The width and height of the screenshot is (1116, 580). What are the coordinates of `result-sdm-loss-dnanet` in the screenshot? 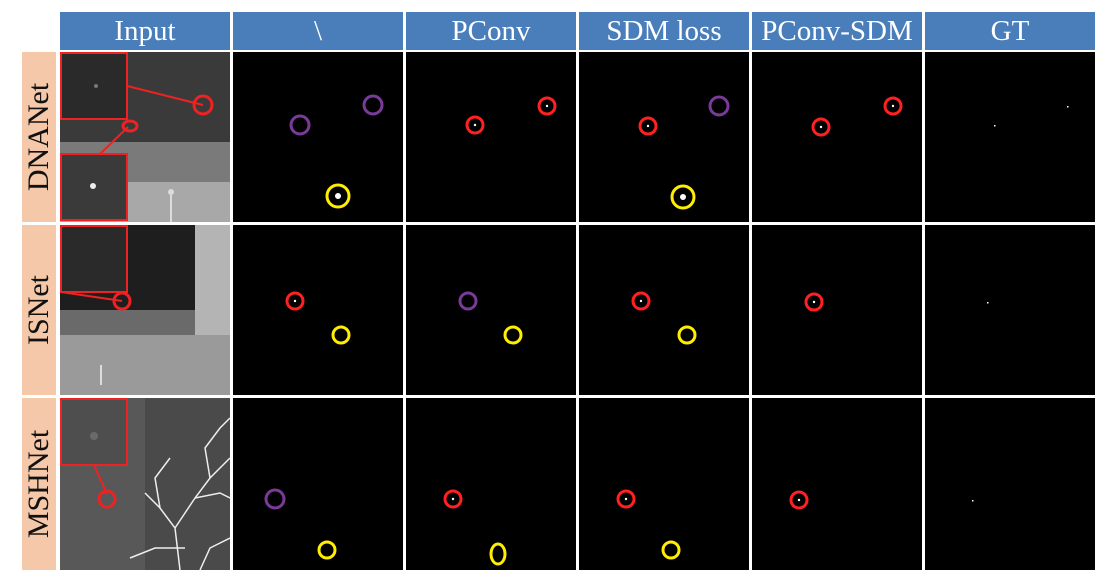 It's located at (664, 137).